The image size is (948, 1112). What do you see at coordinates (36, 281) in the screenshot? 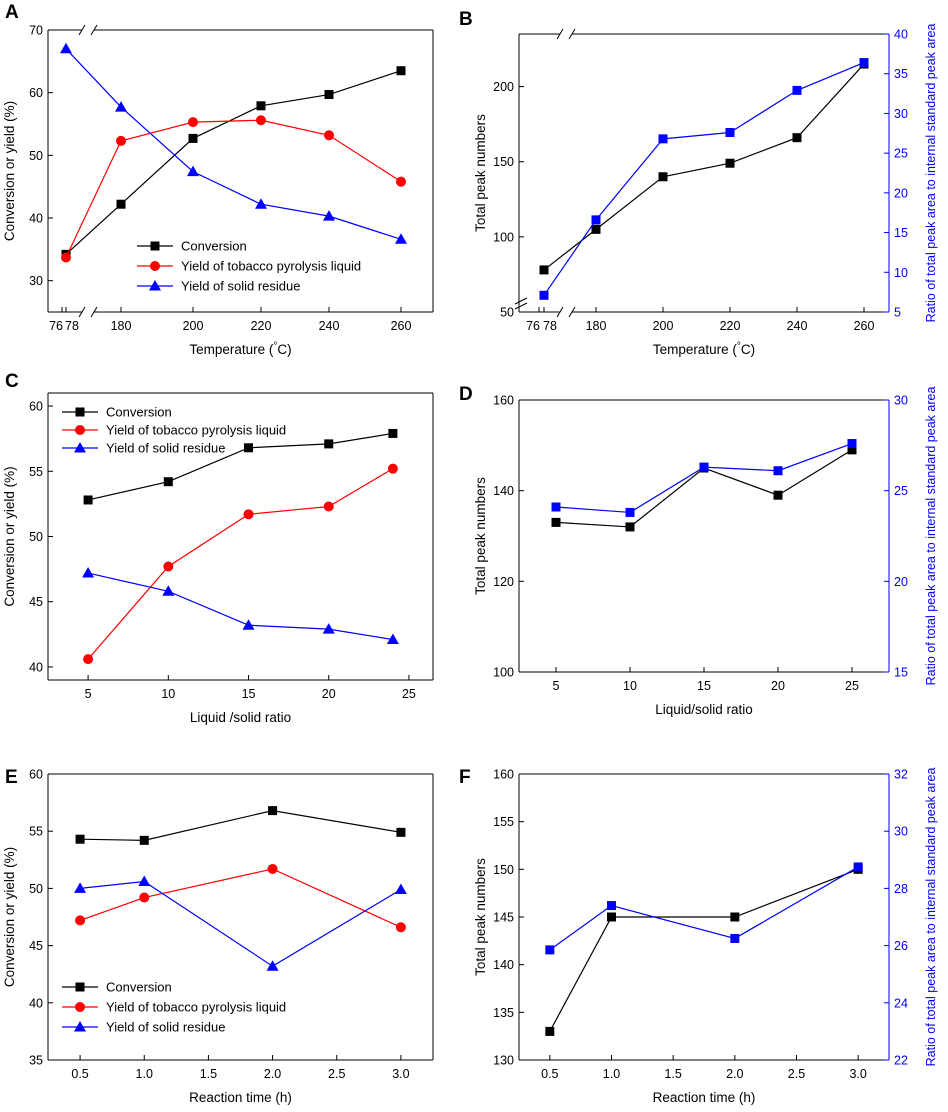
I see `y-tick-label: 30` at bounding box center [36, 281].